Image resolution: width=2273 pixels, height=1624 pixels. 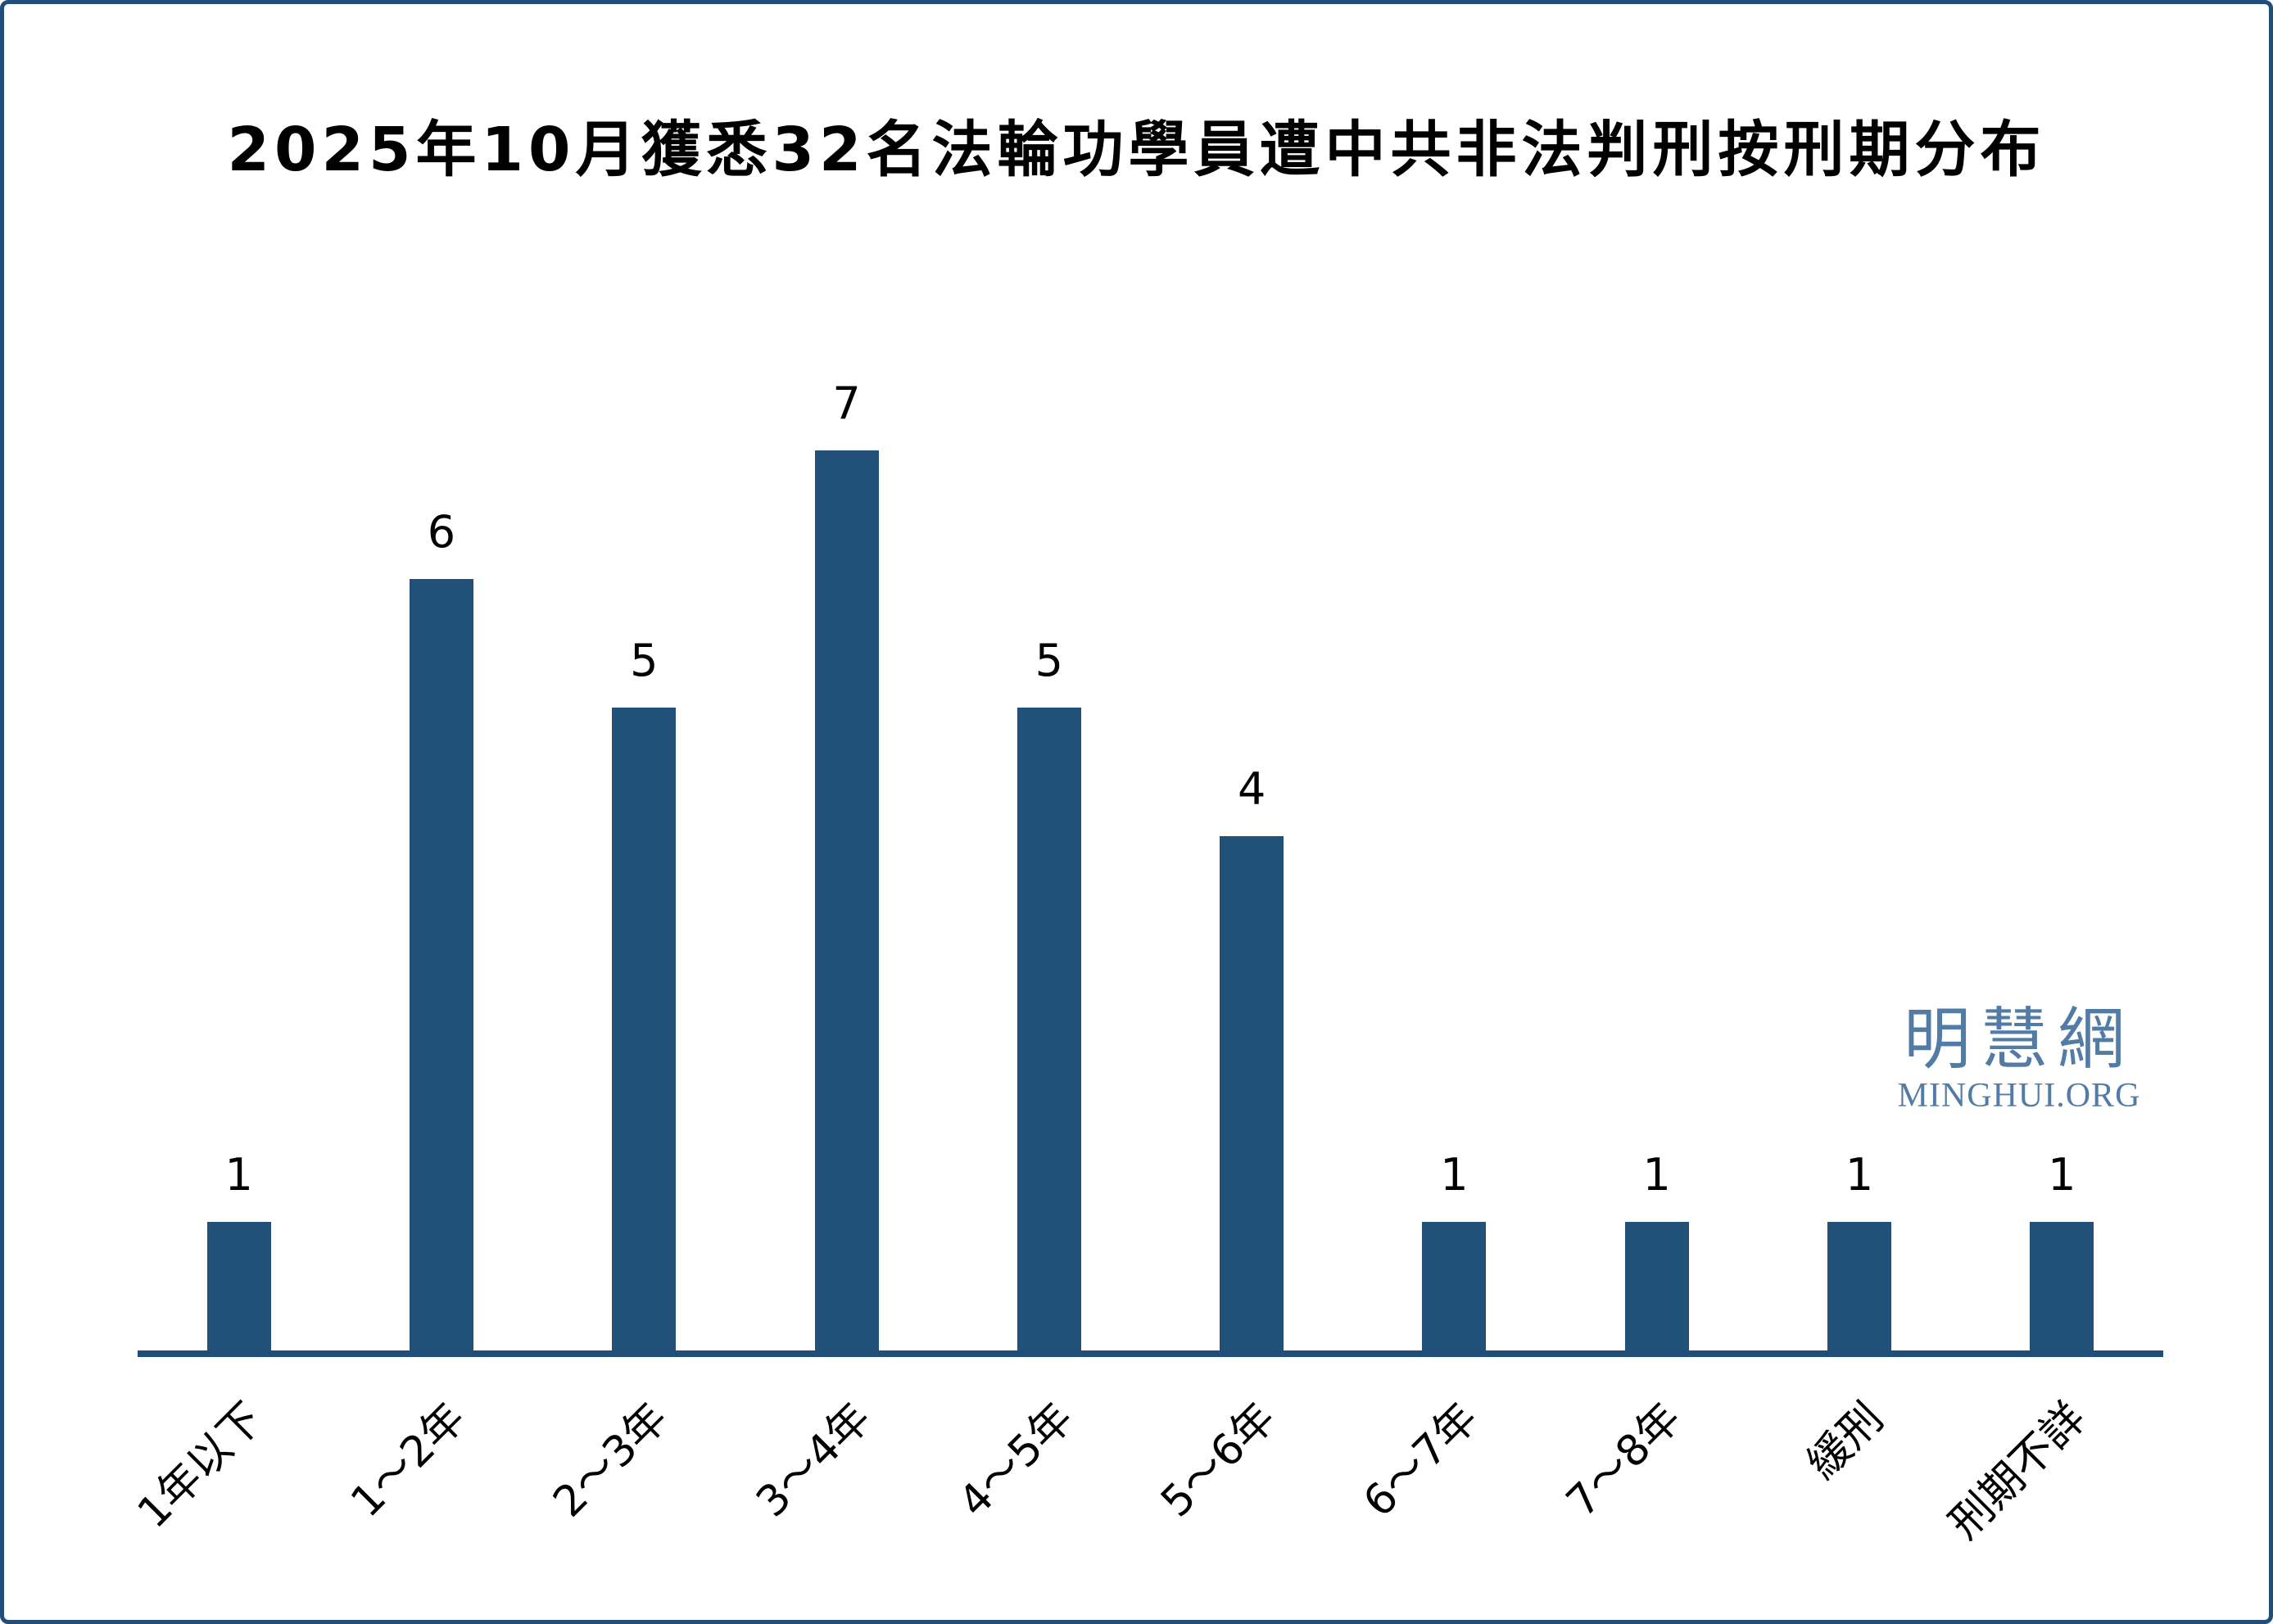 What do you see at coordinates (1656, 1175) in the screenshot?
I see `bar-value-label-7: 1` at bounding box center [1656, 1175].